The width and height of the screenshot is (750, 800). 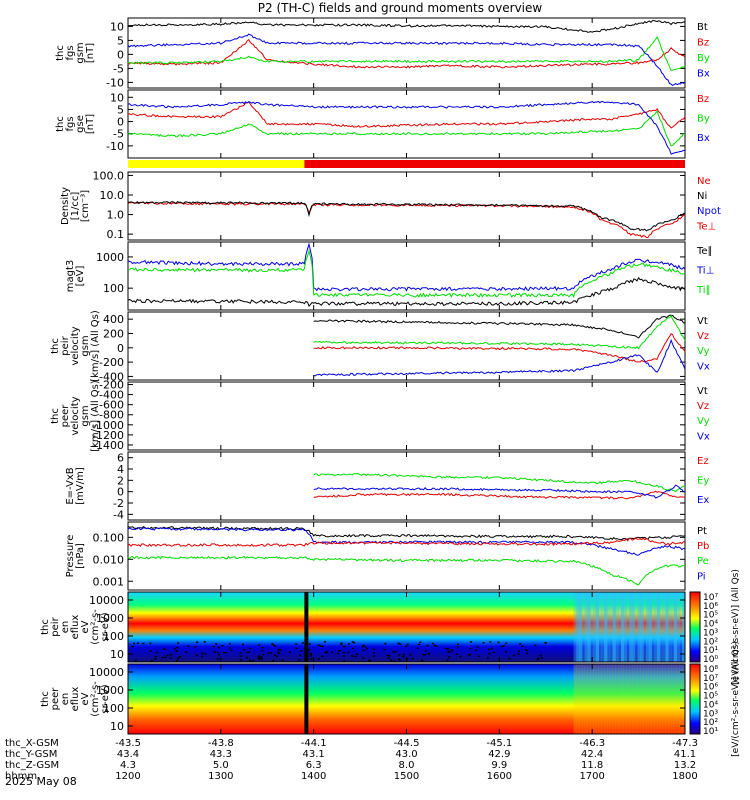 What do you see at coordinates (80, 486) in the screenshot?
I see `y-axis-label-line: [mV/m]` at bounding box center [80, 486].